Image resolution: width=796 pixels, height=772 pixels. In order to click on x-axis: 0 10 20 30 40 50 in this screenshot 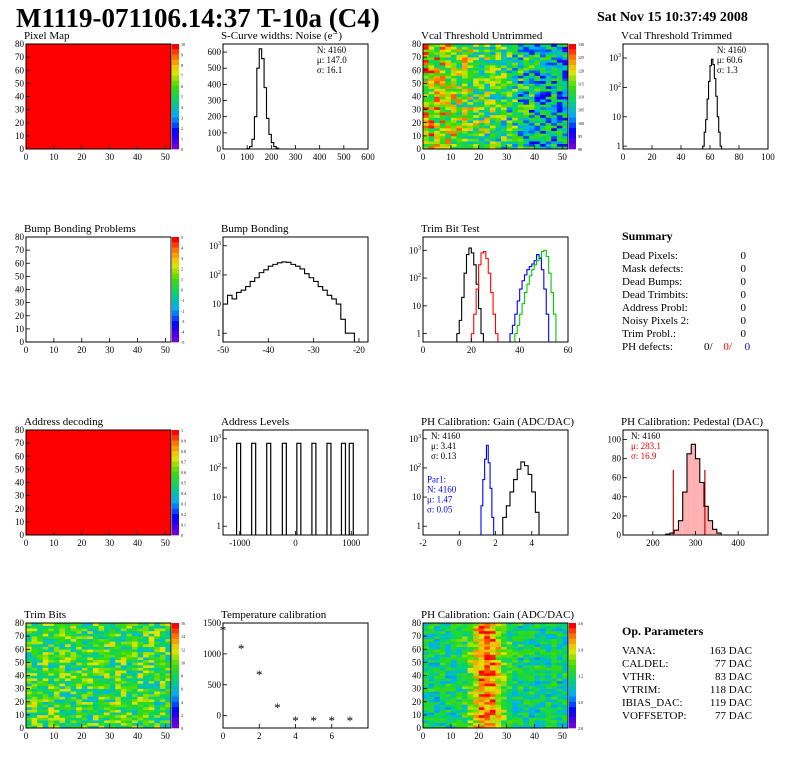, I will do `click(494, 732)`.